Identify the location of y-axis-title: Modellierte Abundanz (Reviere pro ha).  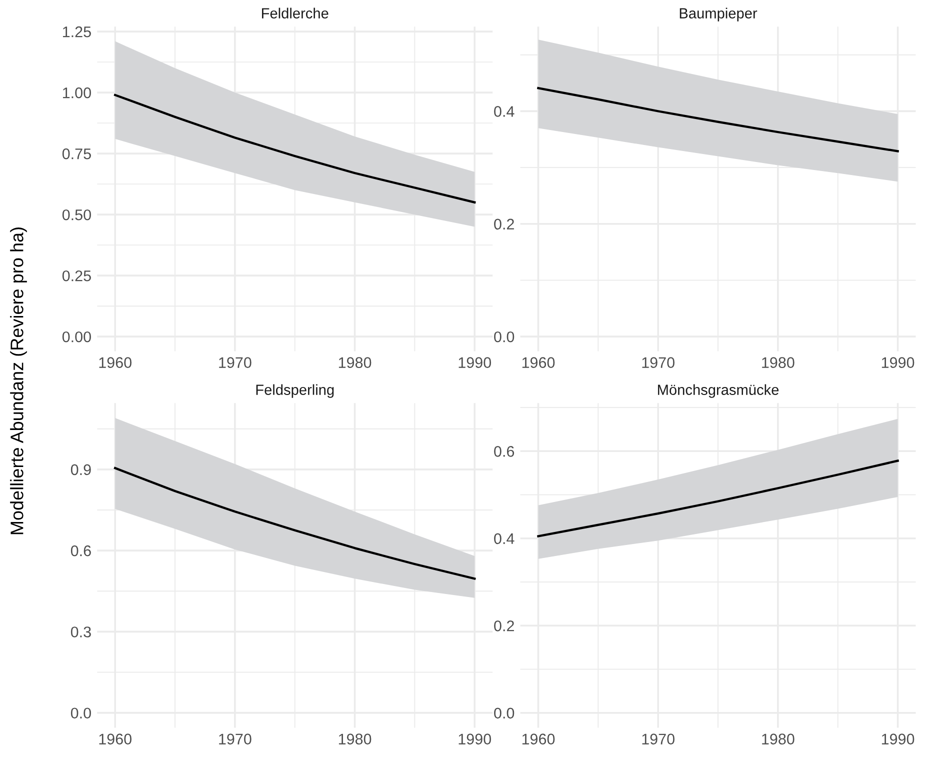
(18, 381).